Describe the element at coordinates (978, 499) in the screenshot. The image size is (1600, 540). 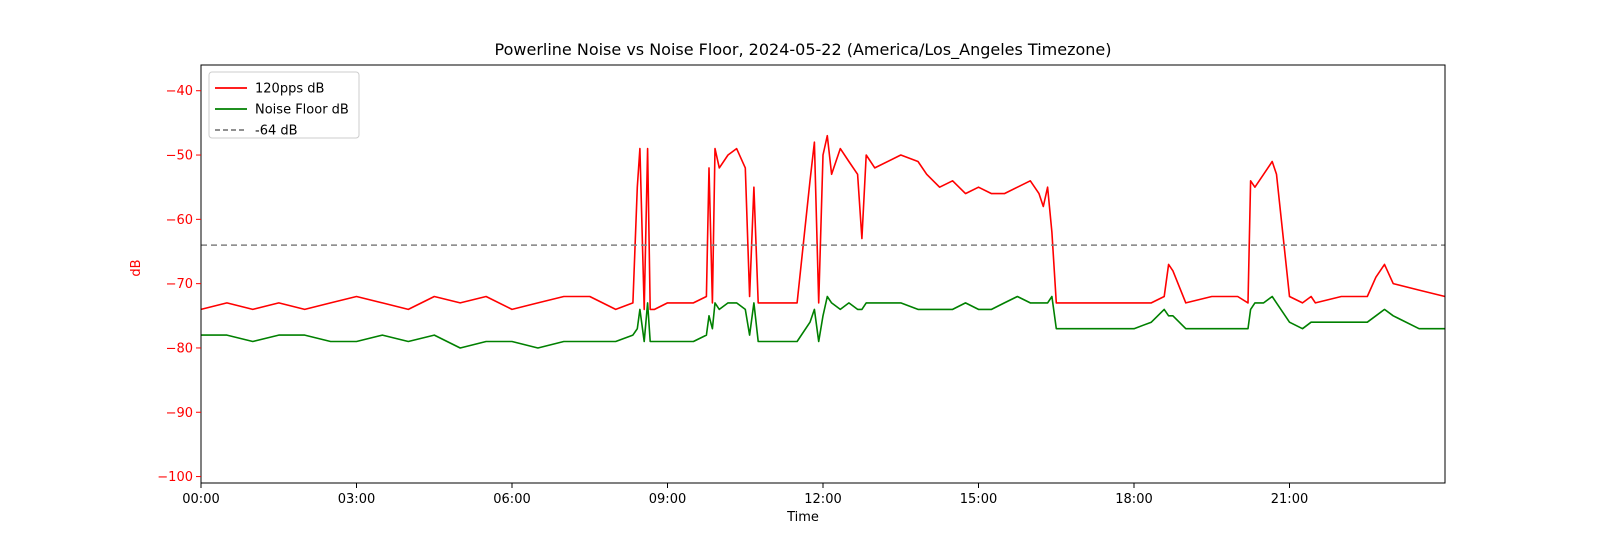
I see `x-tick-label-5: 15:00` at that location.